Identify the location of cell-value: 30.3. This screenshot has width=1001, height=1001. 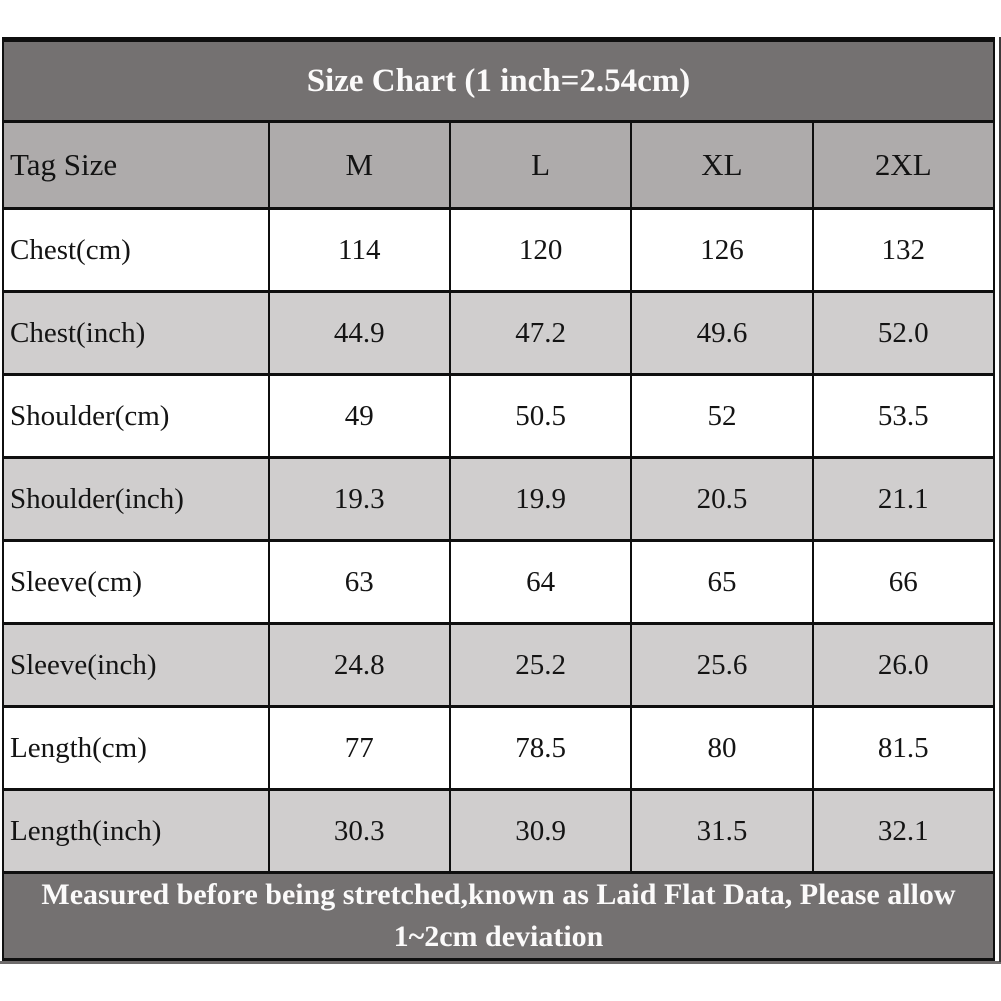
(359, 831).